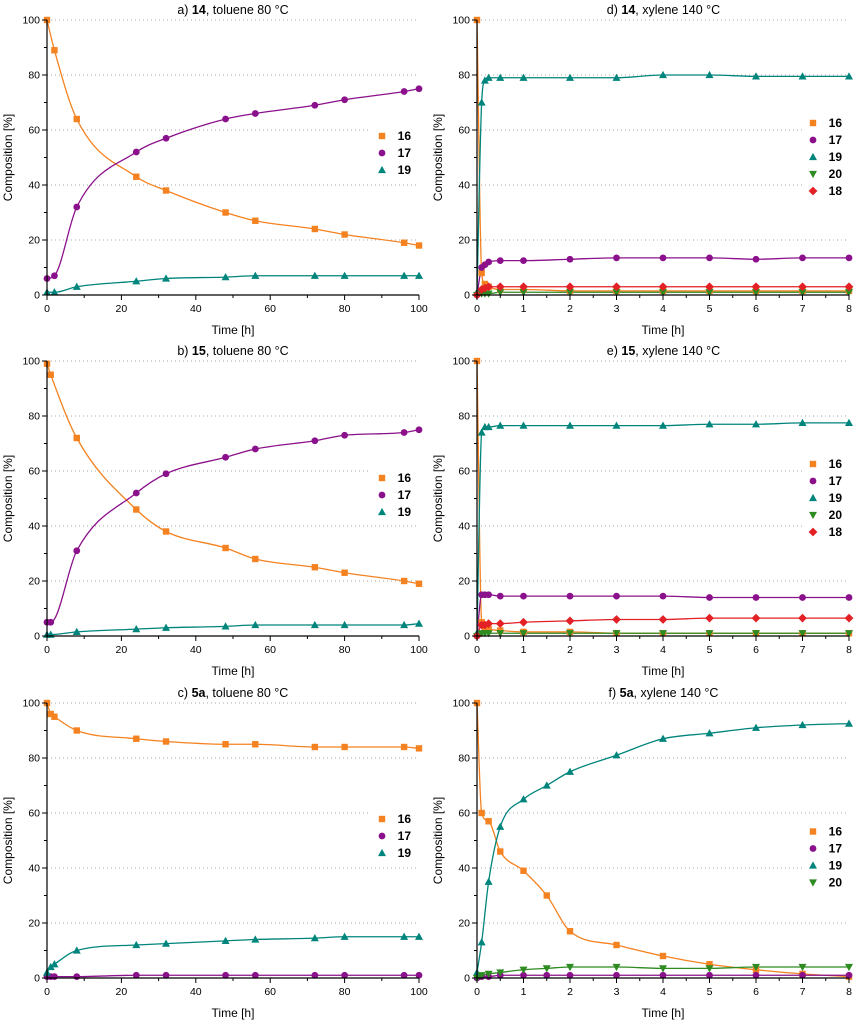 The height and width of the screenshot is (1024, 861). What do you see at coordinates (626, 693) in the screenshot?
I see `title-compound: 5a` at bounding box center [626, 693].